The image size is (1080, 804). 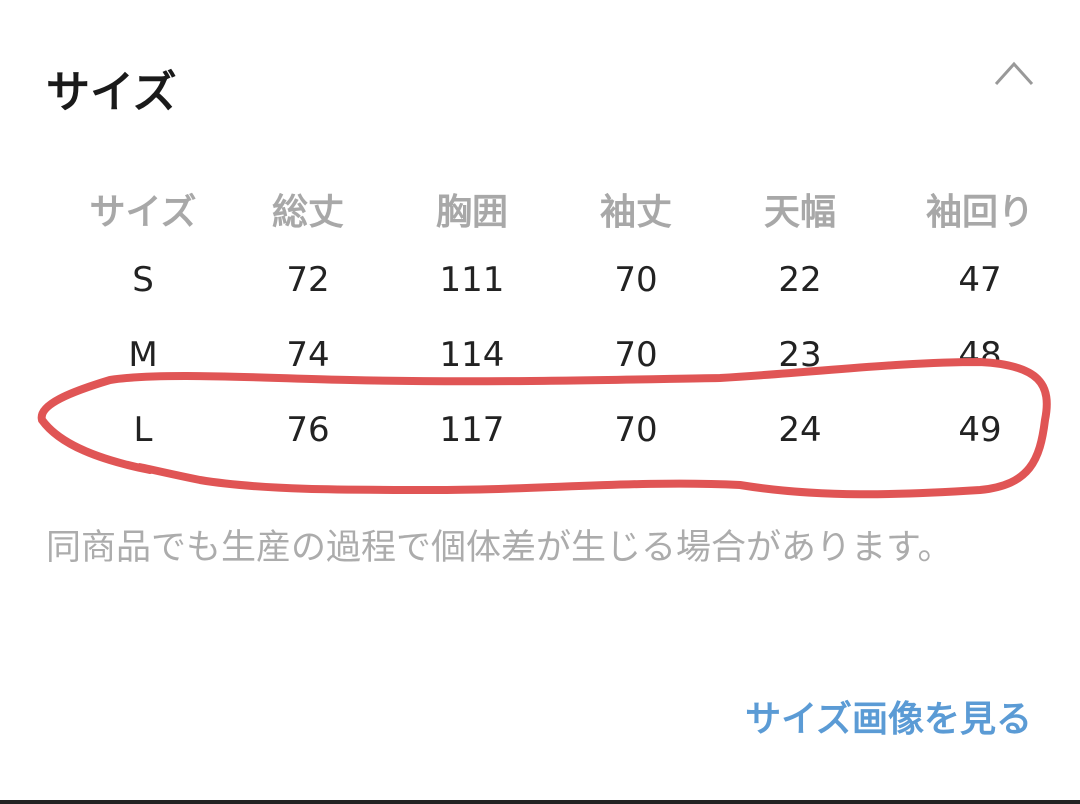 What do you see at coordinates (143, 212) in the screenshot?
I see `column-header: サイズ` at bounding box center [143, 212].